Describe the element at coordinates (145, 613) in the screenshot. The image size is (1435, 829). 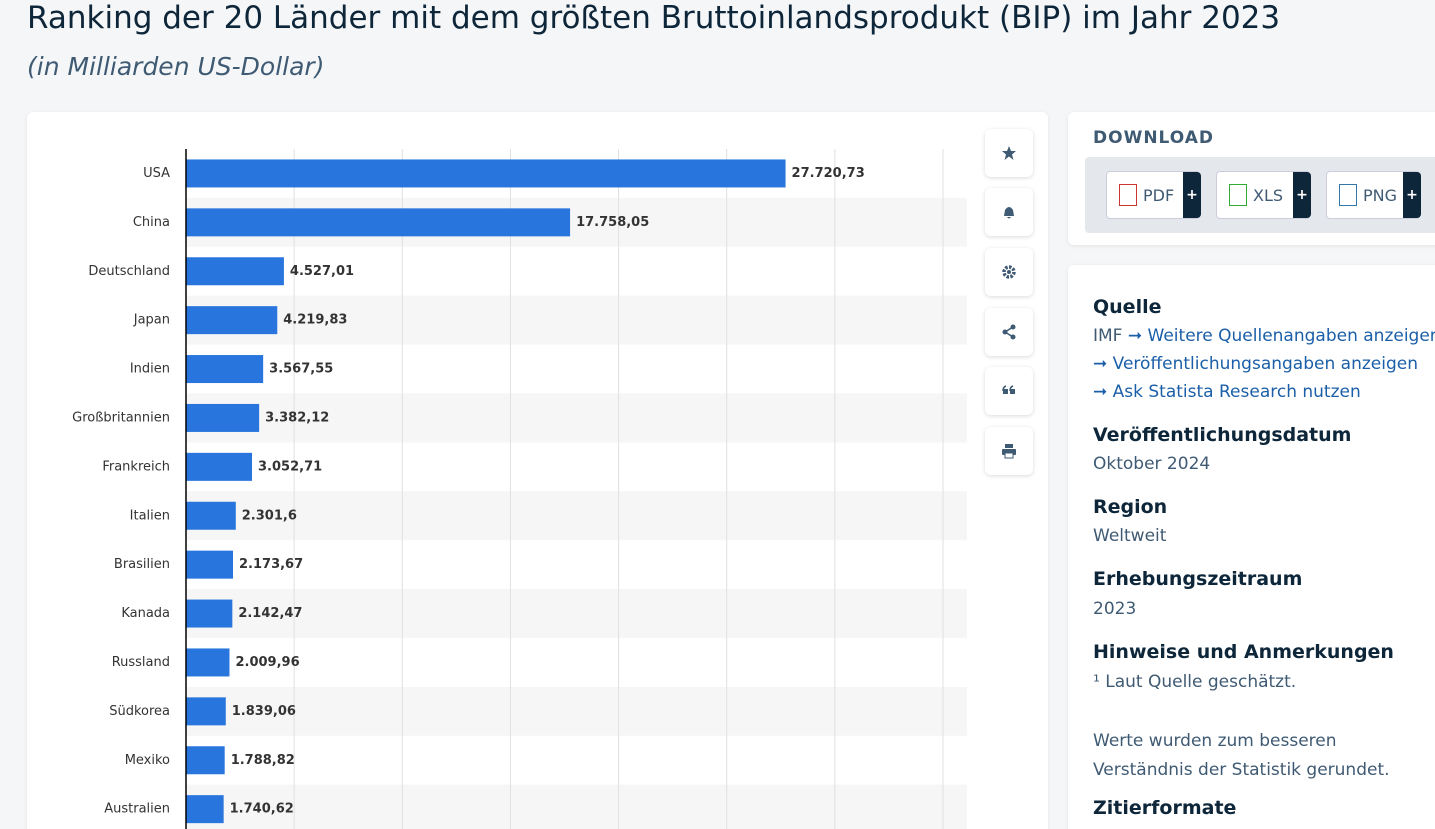
I see `y-tick-label: Kanada` at that location.